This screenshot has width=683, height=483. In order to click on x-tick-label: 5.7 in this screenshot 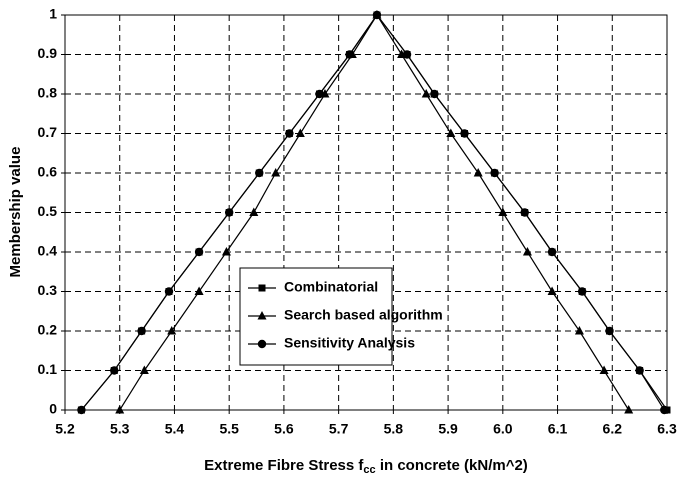, I will do `click(339, 429)`.